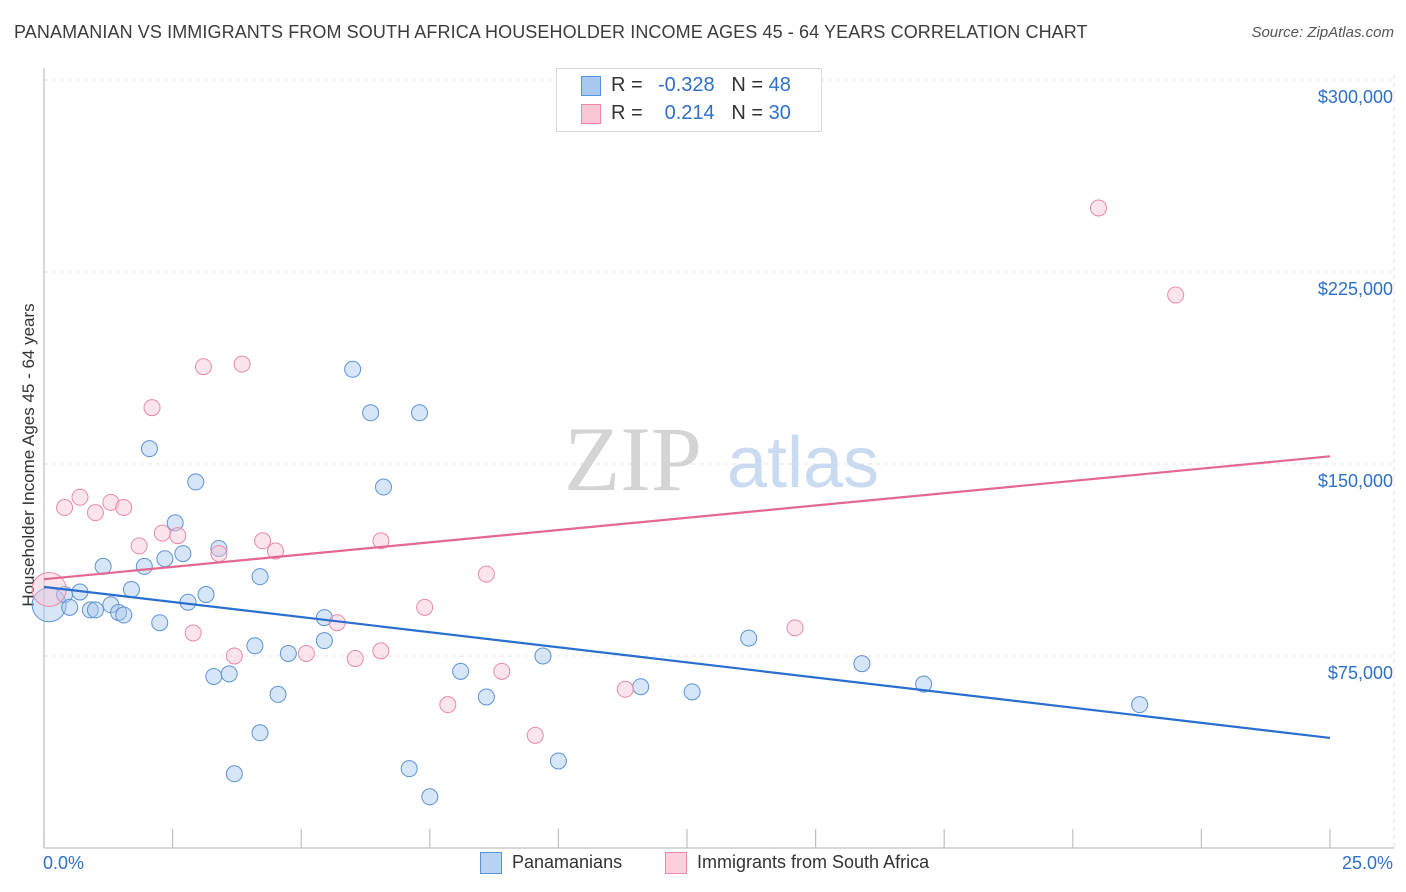 Image resolution: width=1406 pixels, height=892 pixels. What do you see at coordinates (491, 863) in the screenshot?
I see `legend-swatch-panamanians` at bounding box center [491, 863].